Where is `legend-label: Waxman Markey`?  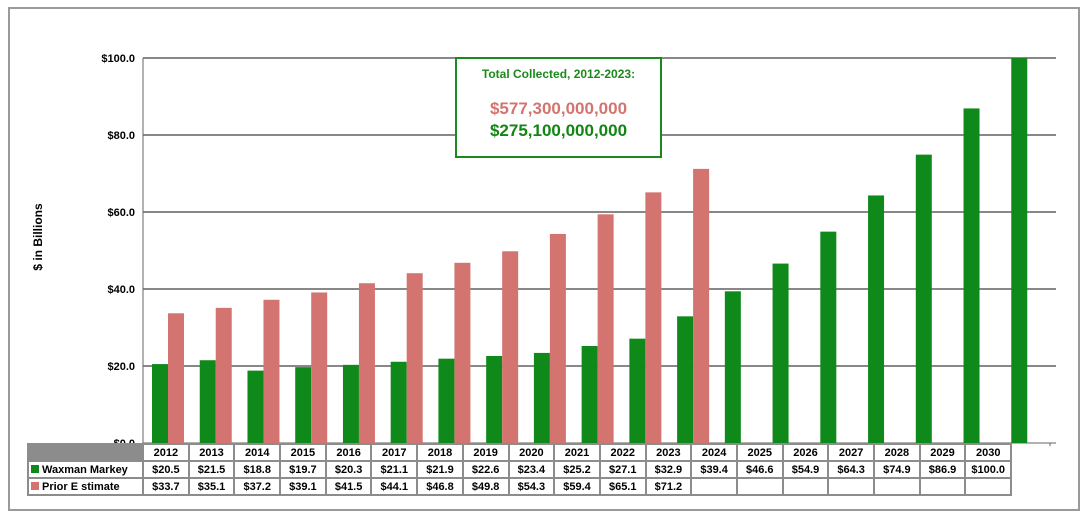
legend-label: Waxman Markey is located at coordinates (85, 469).